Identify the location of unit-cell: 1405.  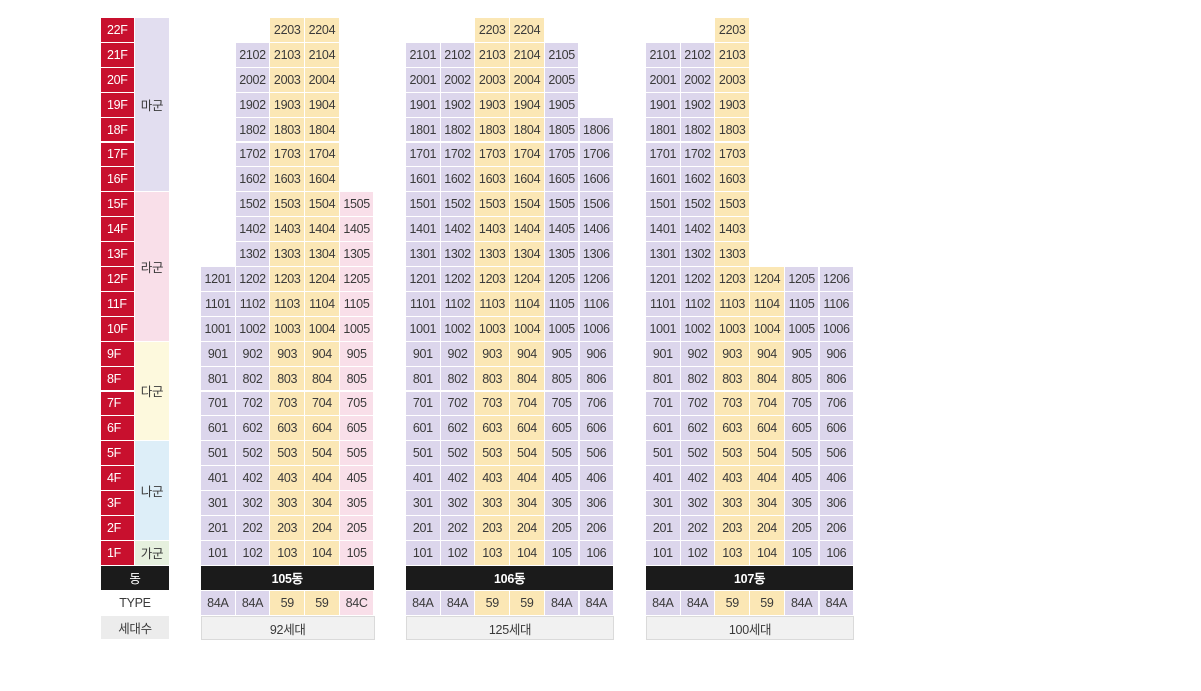
(562, 230).